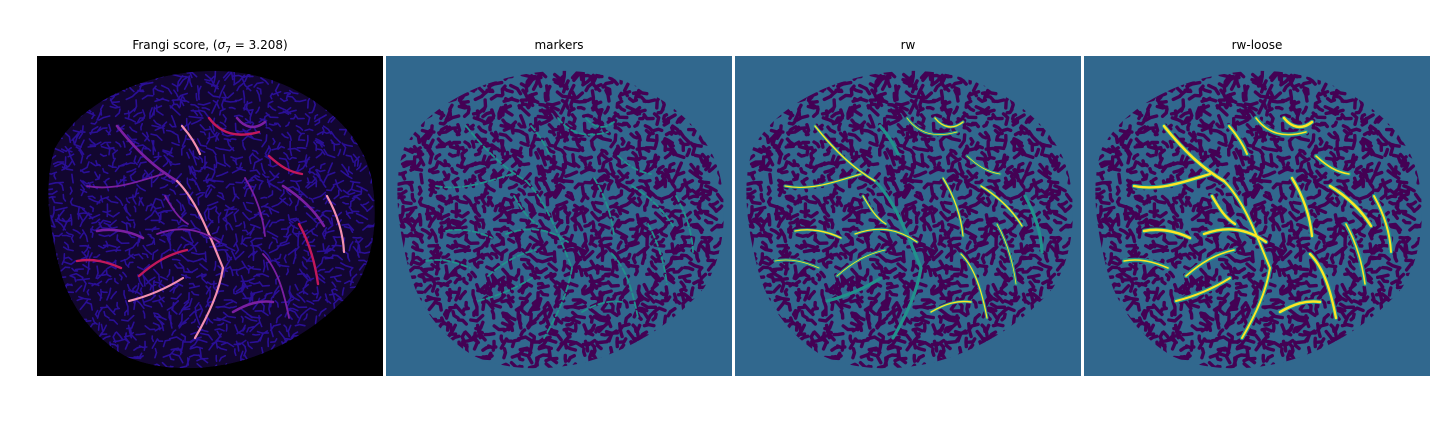 Image resolution: width=1440 pixels, height=432 pixels. I want to click on rw-loose-vessels, so click(1257, 227).